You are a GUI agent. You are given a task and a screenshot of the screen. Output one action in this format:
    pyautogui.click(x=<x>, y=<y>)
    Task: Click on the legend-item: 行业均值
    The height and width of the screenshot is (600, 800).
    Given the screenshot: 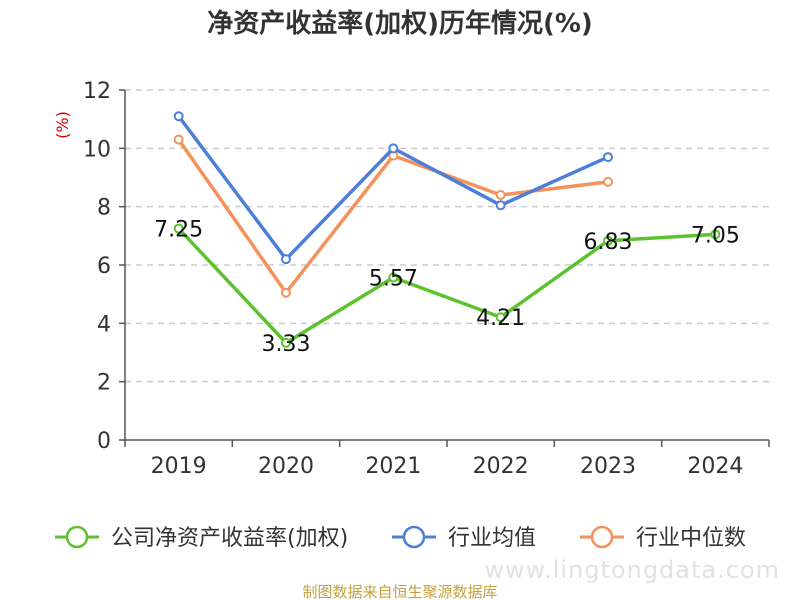 What is the action you would take?
    pyautogui.click(x=464, y=538)
    